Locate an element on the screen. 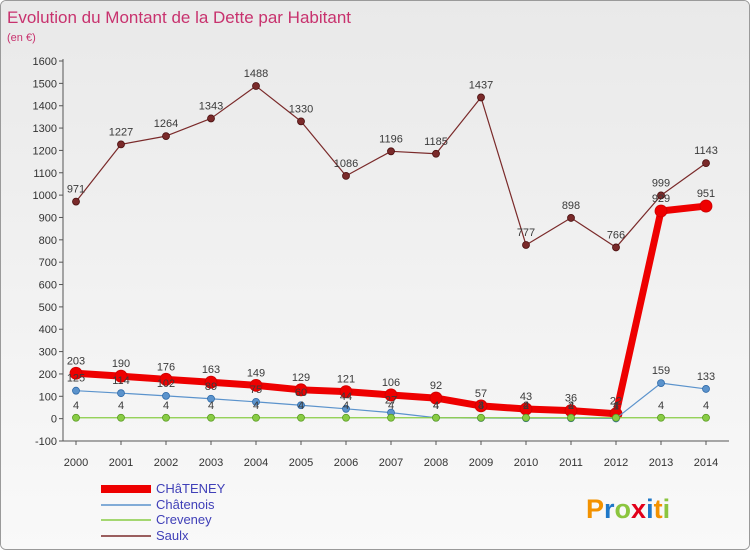 The width and height of the screenshot is (750, 550). y-tick-label: 600 is located at coordinates (48, 286).